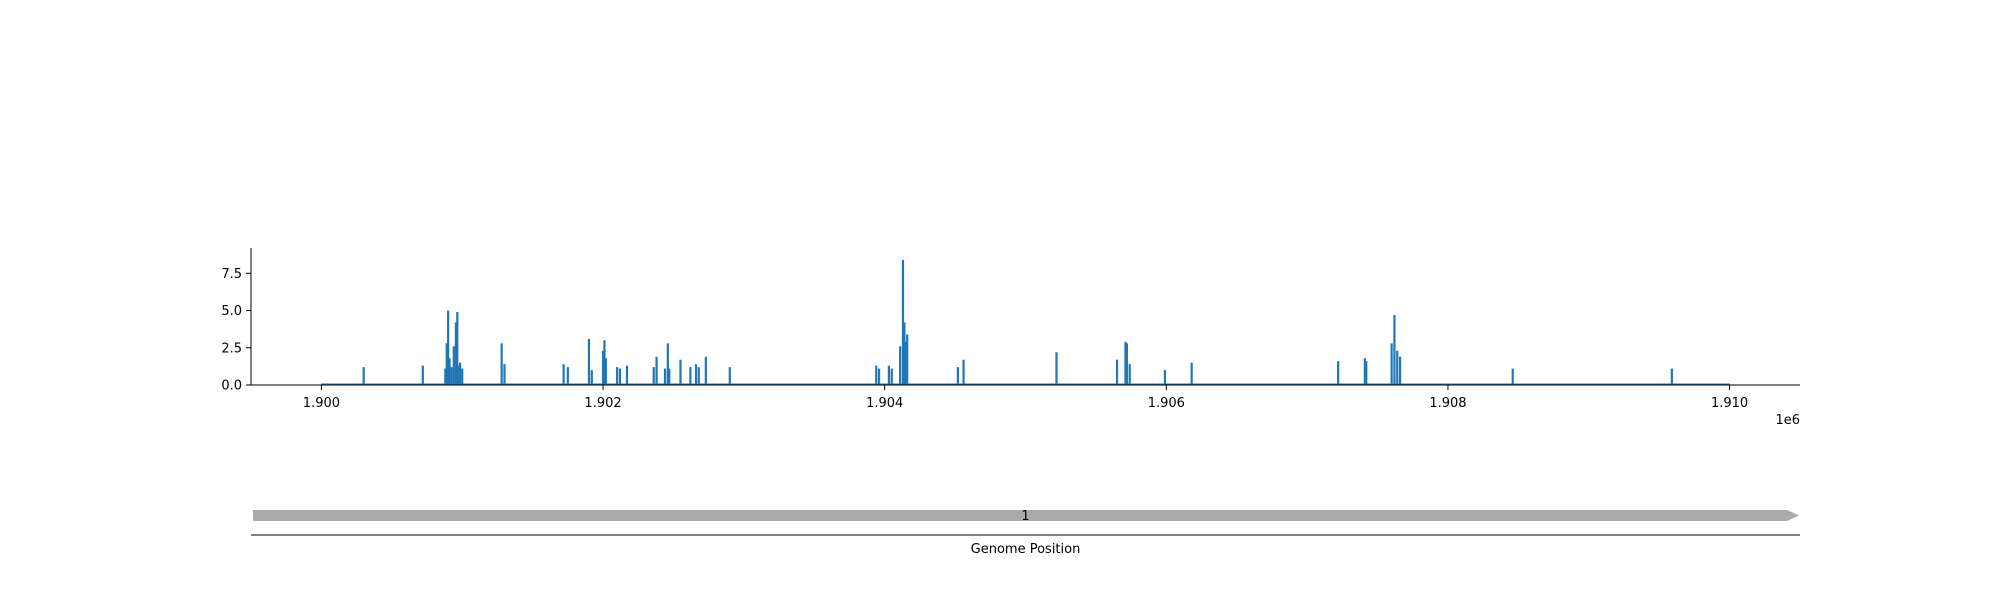 This screenshot has height=600, width=2000. Describe the element at coordinates (231, 386) in the screenshot. I see `y-tick-label: 0.0` at that location.